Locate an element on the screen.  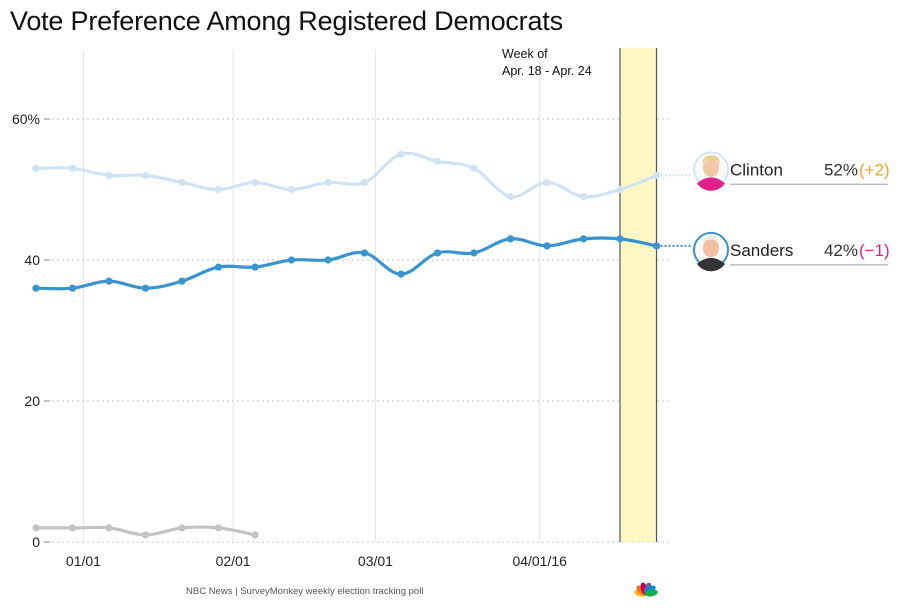
x-tick-label: 01/01 is located at coordinates (83, 561).